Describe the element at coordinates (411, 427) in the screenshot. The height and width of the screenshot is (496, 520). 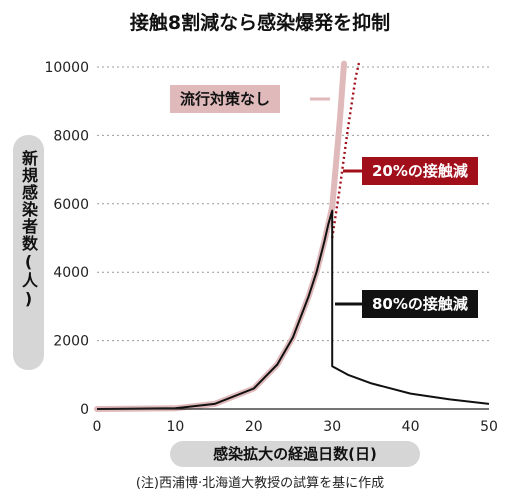
I see `x-tick-label: 40` at that location.